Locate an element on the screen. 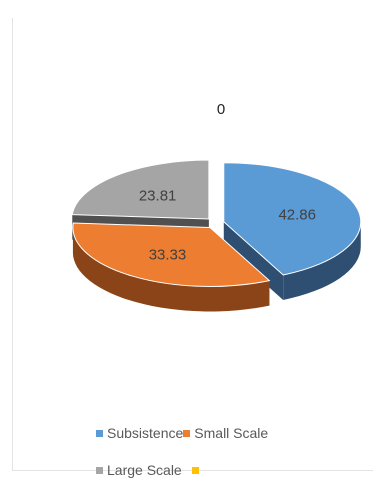  data-label-large-scale: 23.81 is located at coordinates (158, 195).